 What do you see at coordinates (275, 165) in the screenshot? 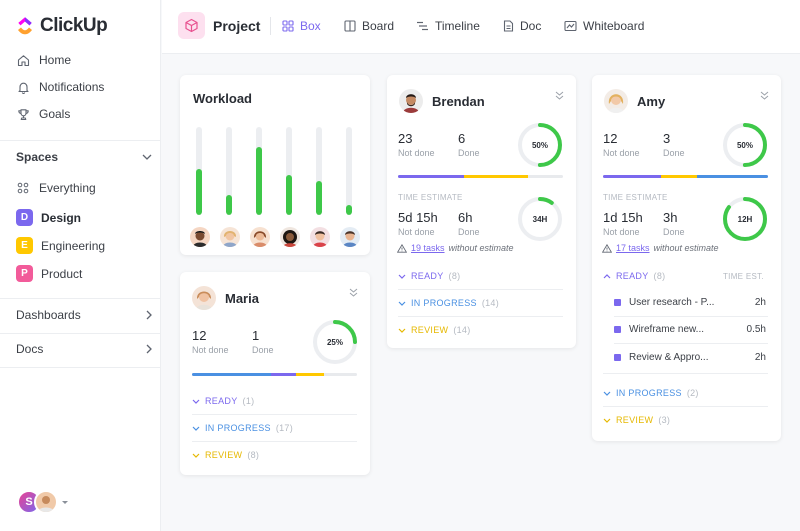
I see `workload-card: Workload` at bounding box center [275, 165].